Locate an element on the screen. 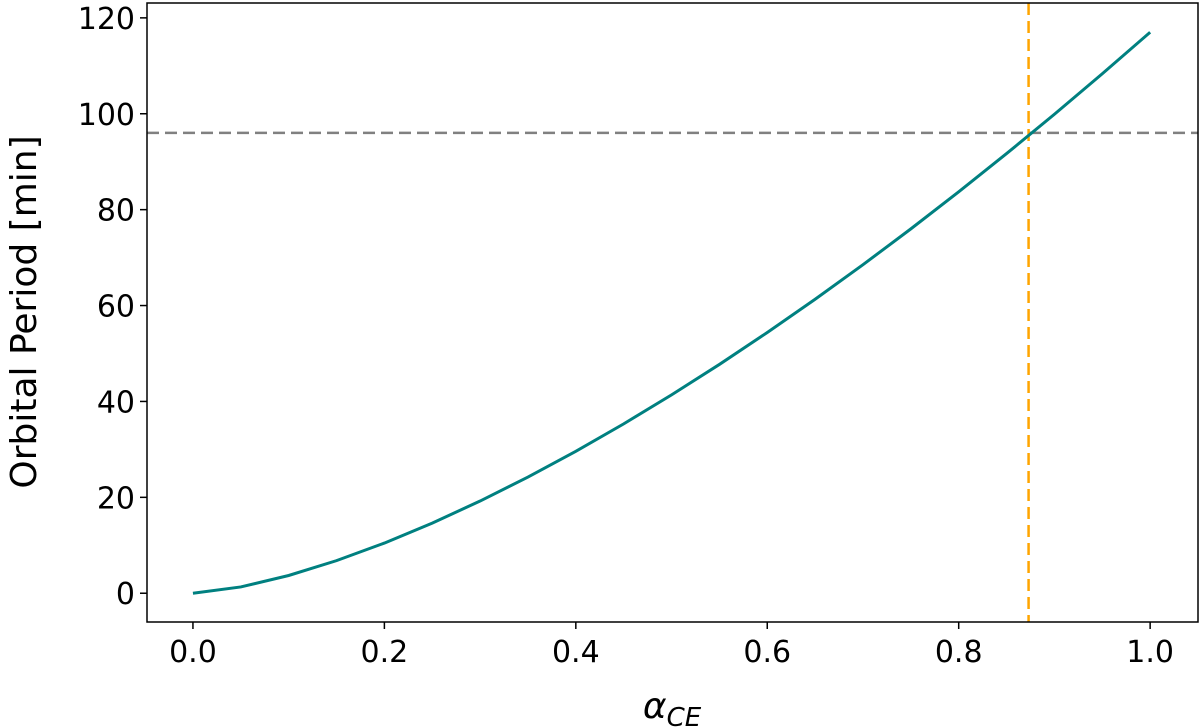 Image resolution: width=1200 pixels, height=727 pixels. x-axis-label: αCE is located at coordinates (672, 706).